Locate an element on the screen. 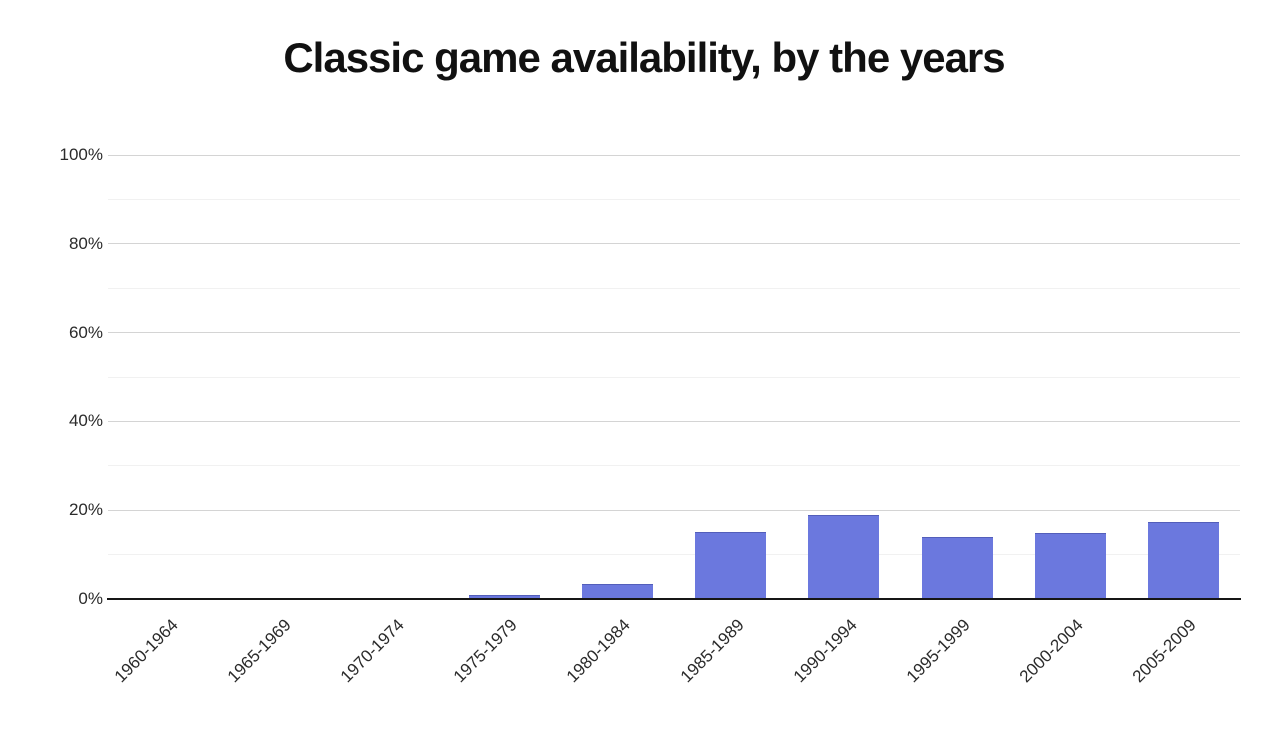  y-tick-label-20: 20% is located at coordinates (85, 510).